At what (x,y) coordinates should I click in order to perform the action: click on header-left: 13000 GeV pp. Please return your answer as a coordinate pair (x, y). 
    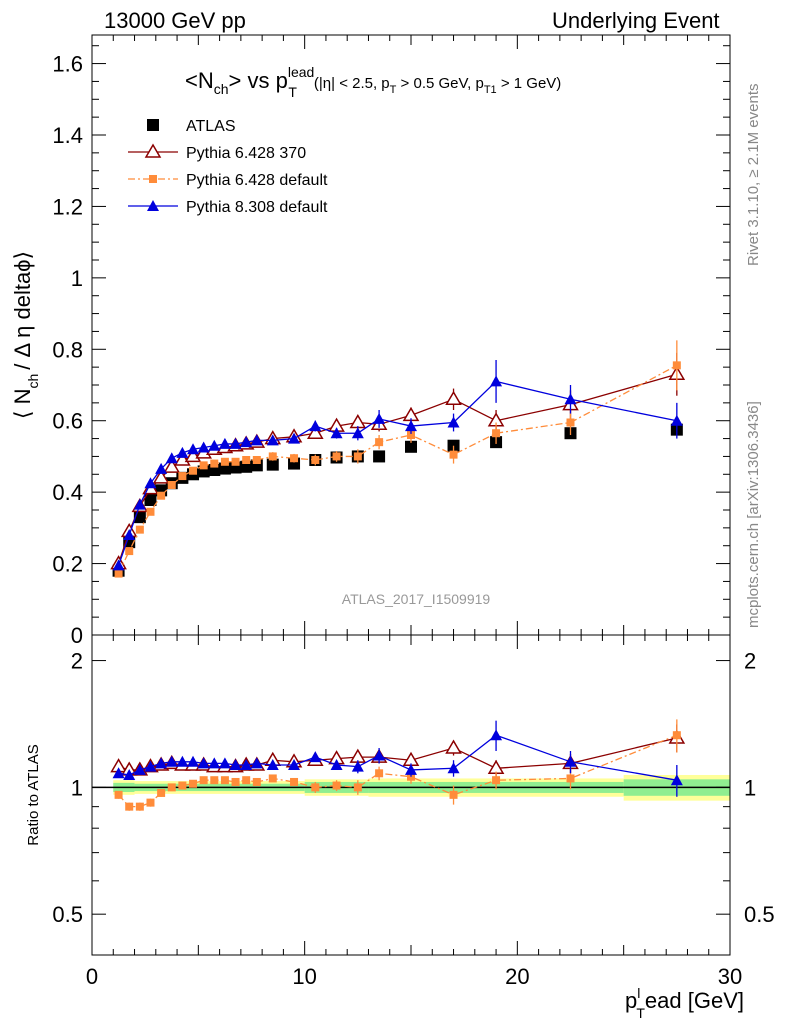
    Looking at the image, I should click on (175, 20).